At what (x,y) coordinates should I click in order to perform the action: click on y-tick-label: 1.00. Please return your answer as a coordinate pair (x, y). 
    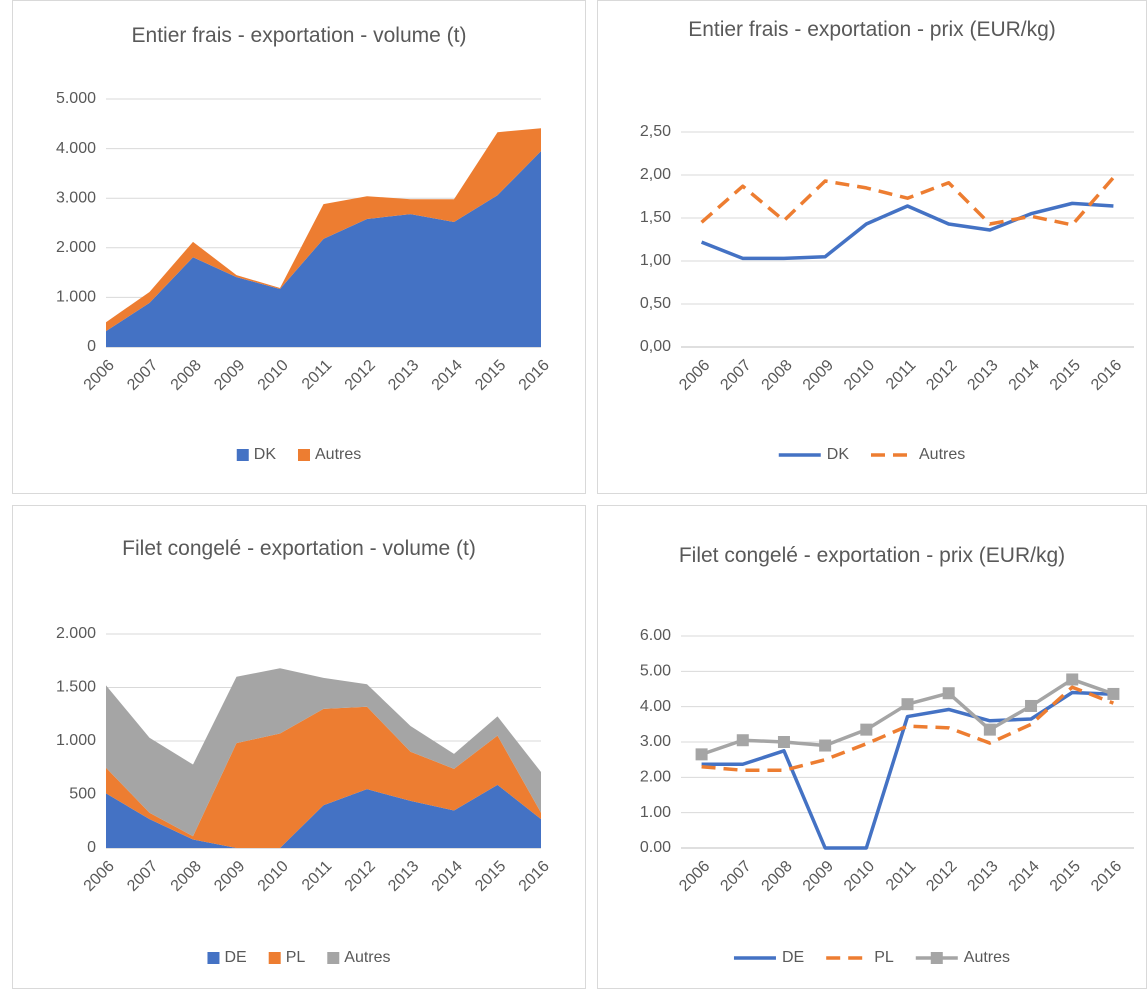
    Looking at the image, I should click on (655, 812).